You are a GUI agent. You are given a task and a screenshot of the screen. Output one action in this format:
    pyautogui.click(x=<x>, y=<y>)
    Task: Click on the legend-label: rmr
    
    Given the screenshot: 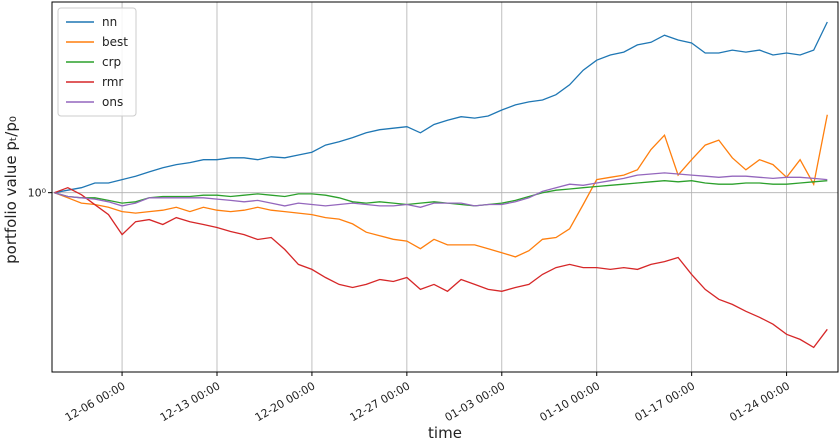 What is the action you would take?
    pyautogui.click(x=112, y=82)
    